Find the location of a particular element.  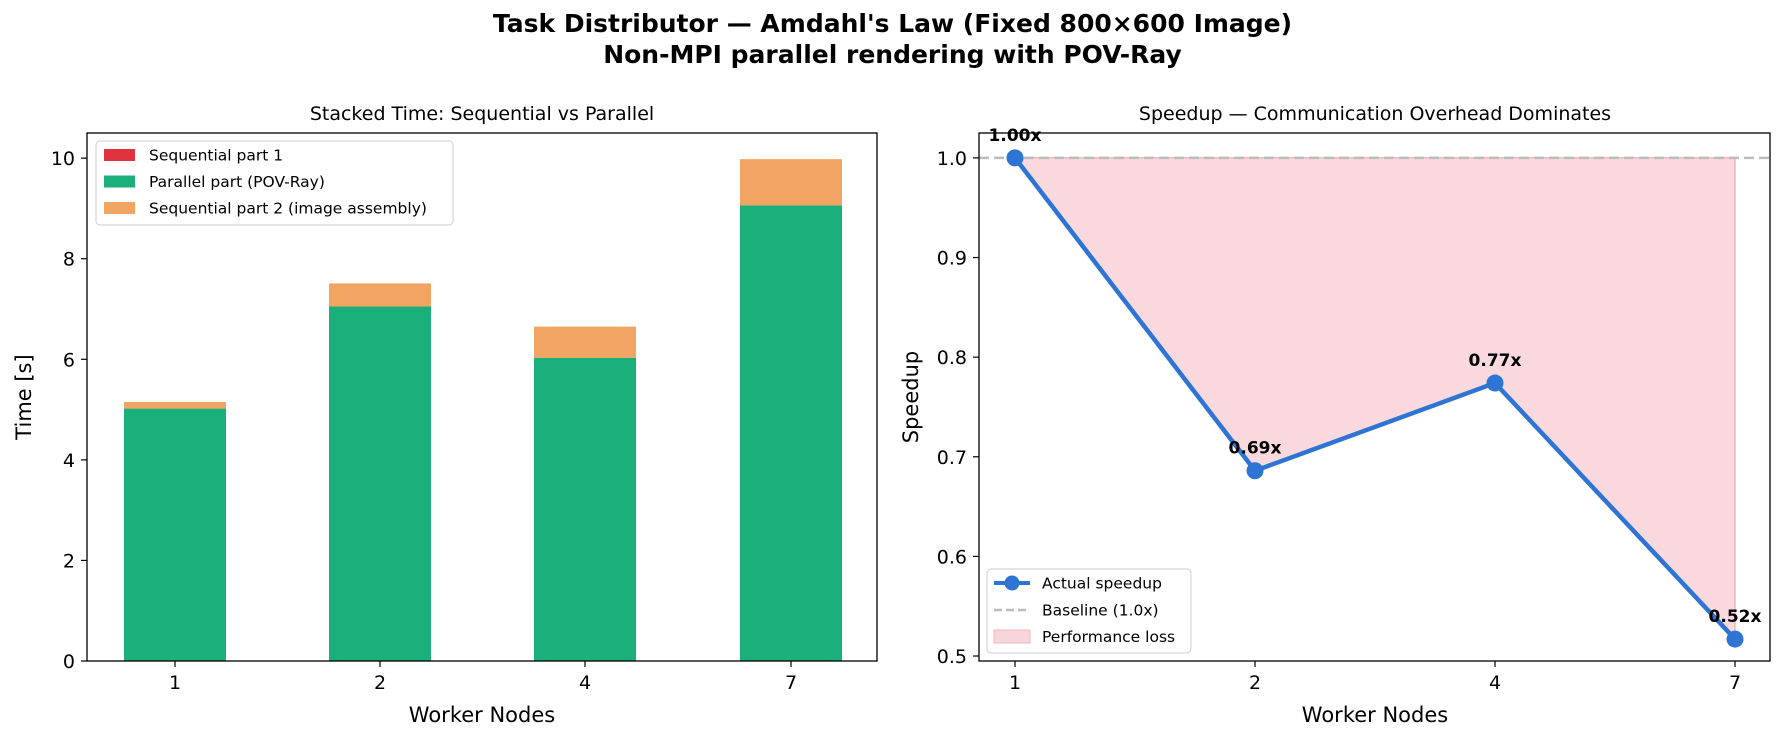

y-tick-label: 2 is located at coordinates (69, 561).